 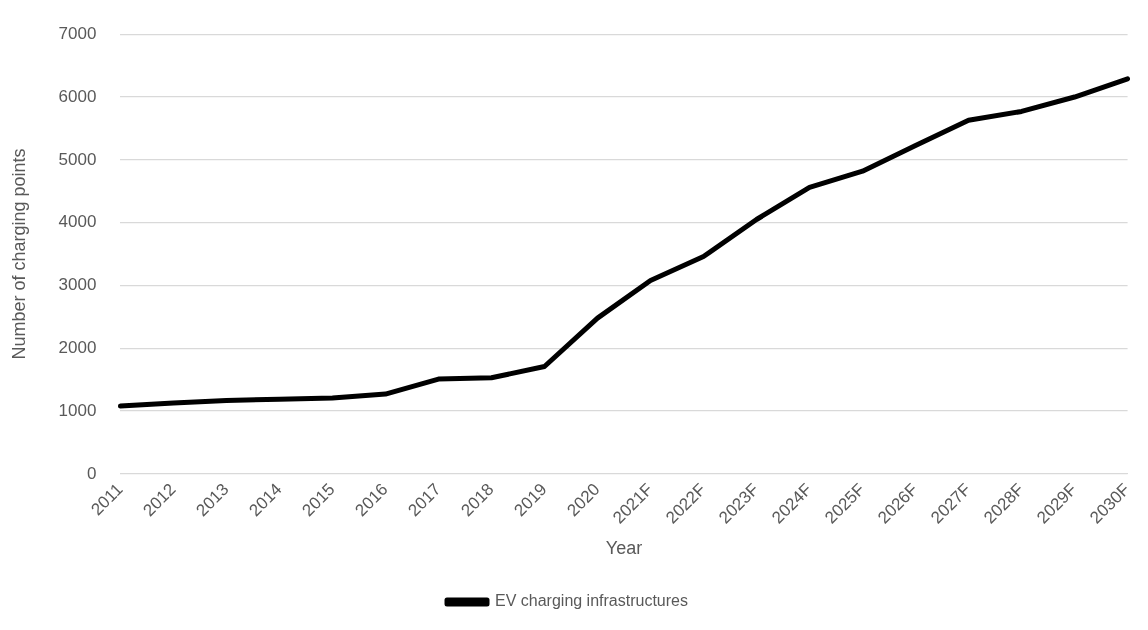 I want to click on y-tick-label: 4000, so click(x=77, y=222).